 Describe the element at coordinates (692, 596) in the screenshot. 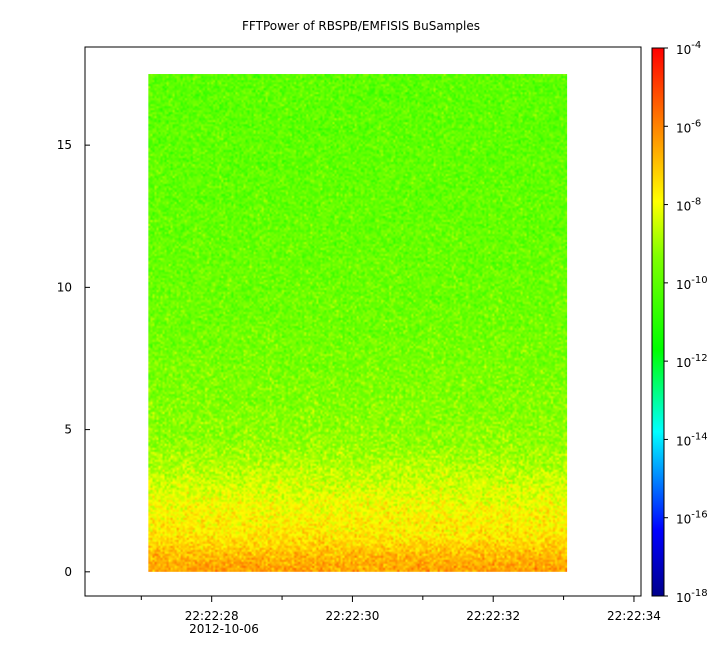

I see `colorbar-tick-label: 10⁻¹⁸` at that location.